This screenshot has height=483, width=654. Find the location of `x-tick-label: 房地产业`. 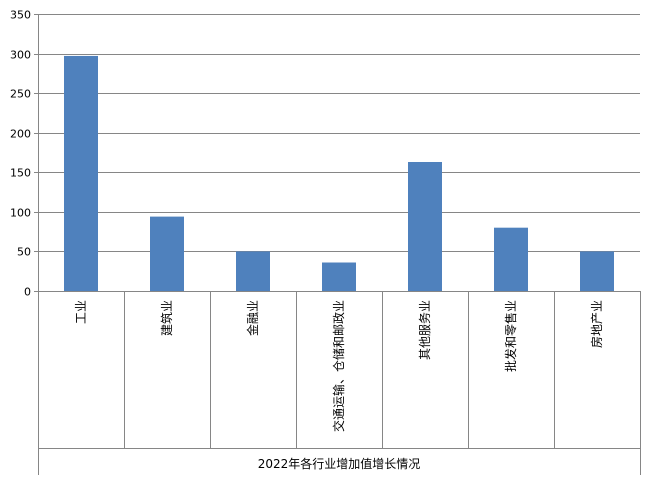

x-tick-label: 房地产业 is located at coordinates (596, 324).